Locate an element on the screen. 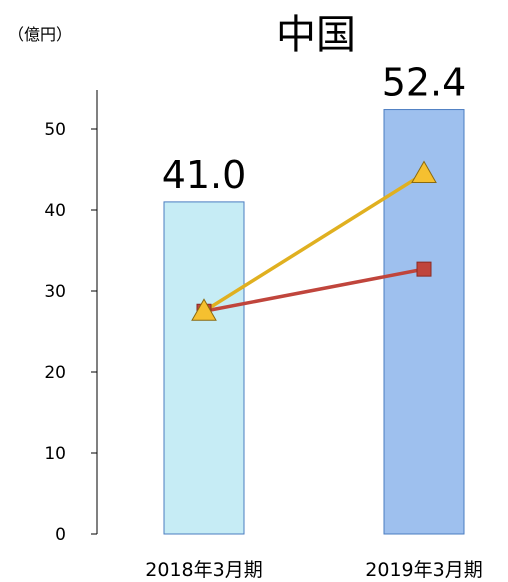  y-tick-label: 10 is located at coordinates (55, 454).